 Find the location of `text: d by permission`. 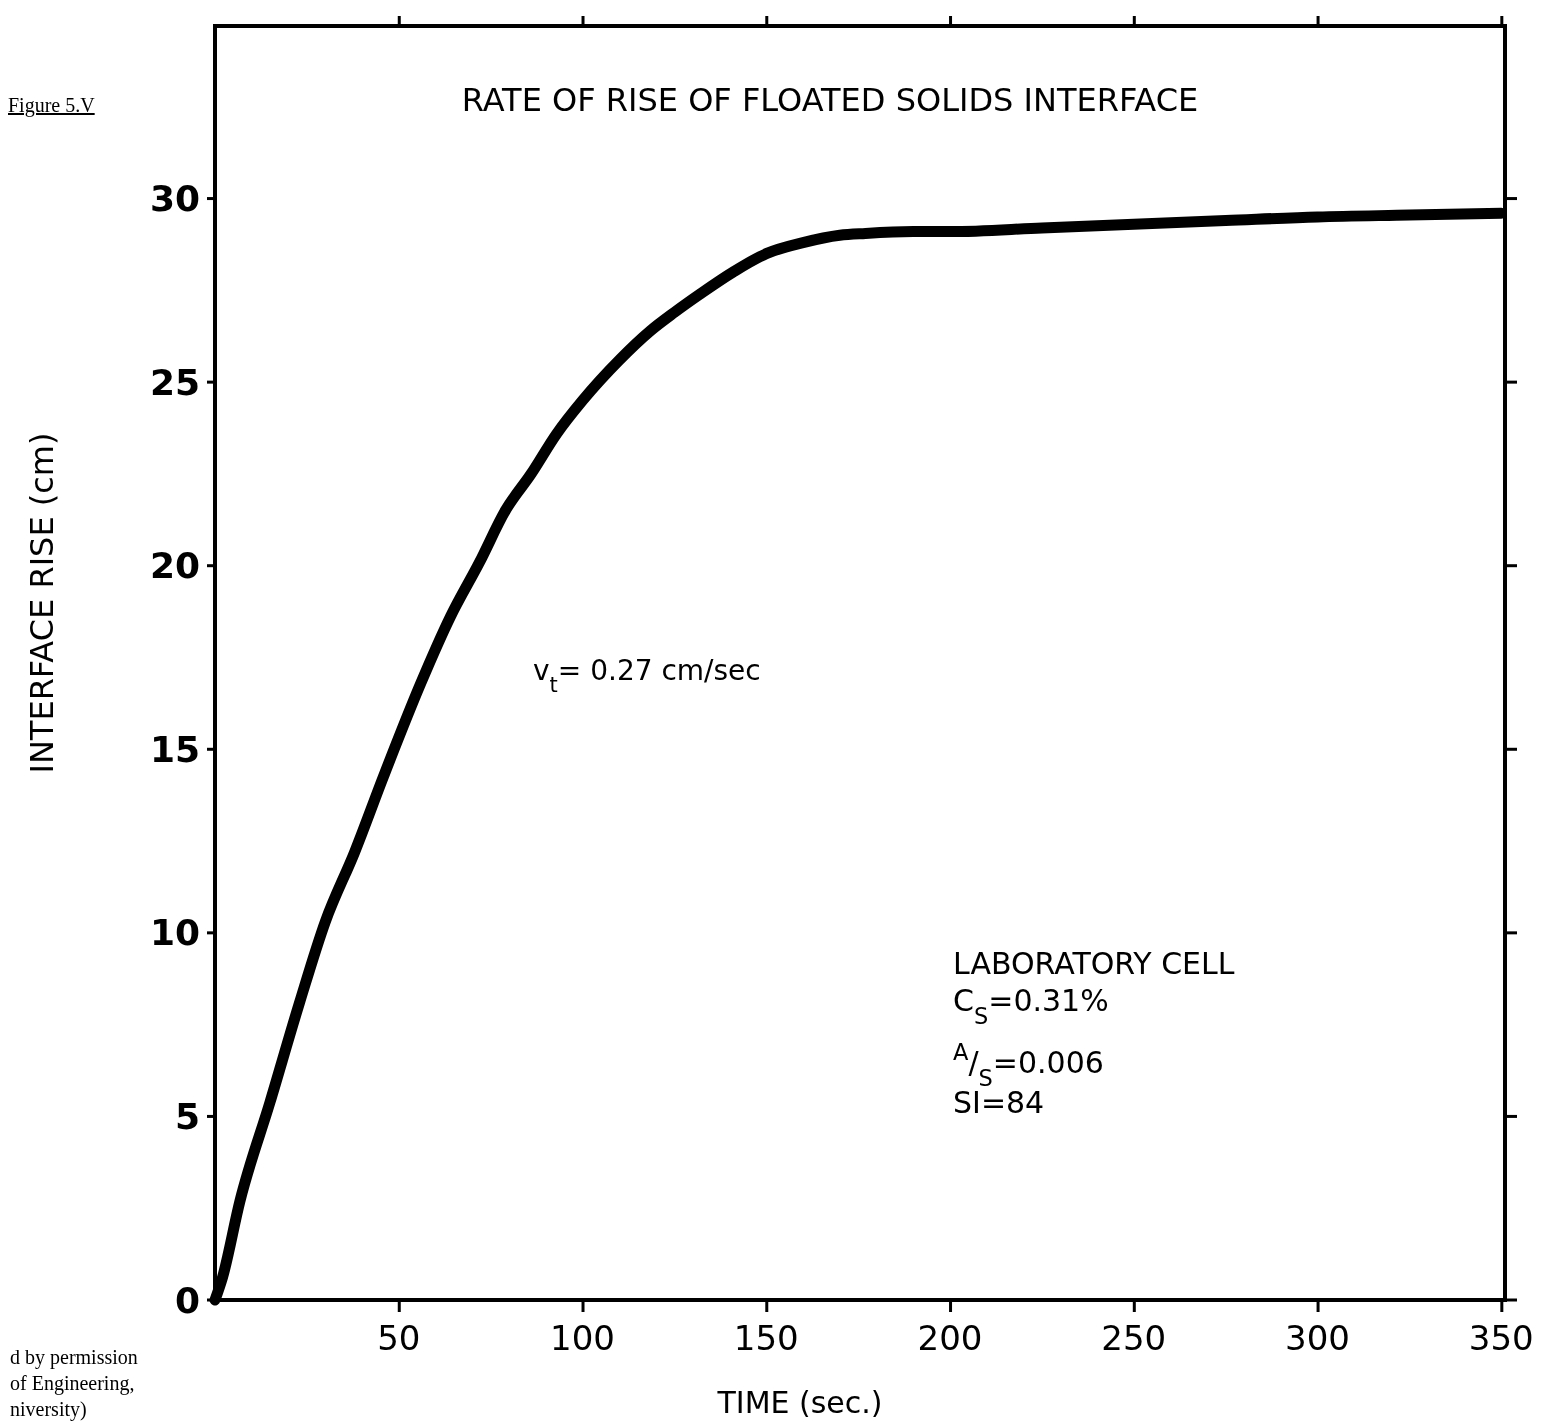

text: d by permission is located at coordinates (74, 1357).